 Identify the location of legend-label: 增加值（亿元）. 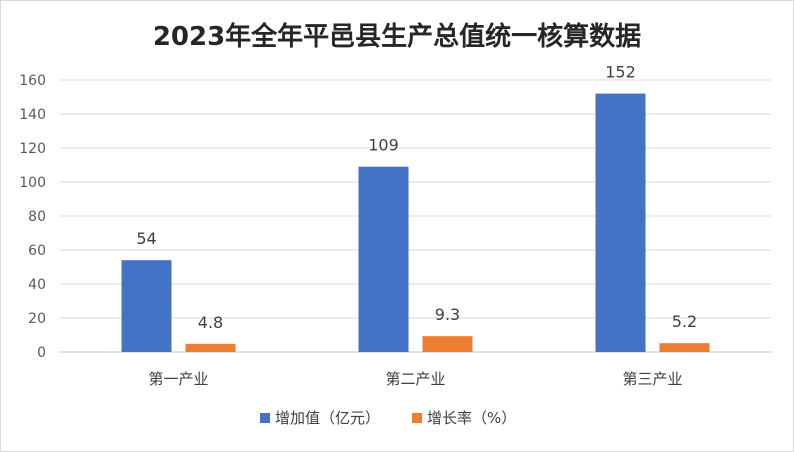
(327, 418).